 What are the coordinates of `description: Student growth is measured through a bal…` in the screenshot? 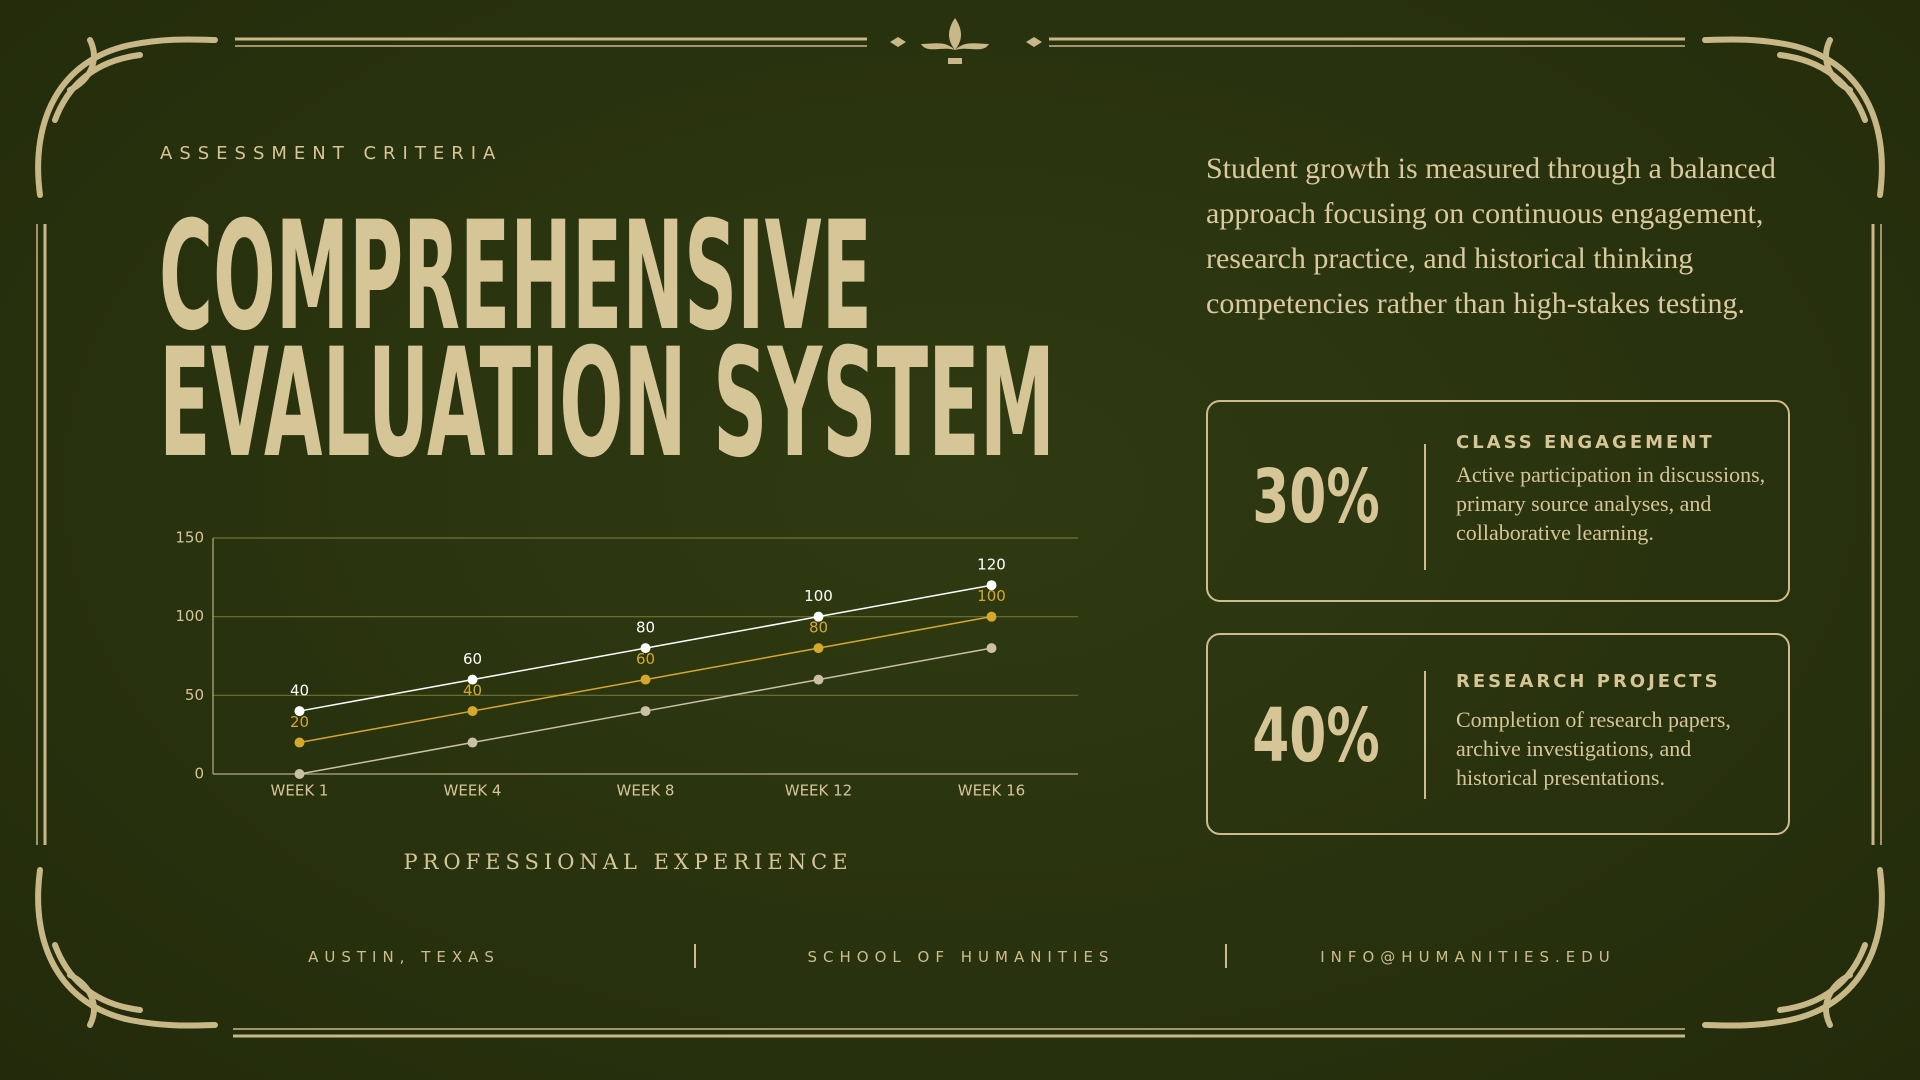 It's located at (1491, 236).